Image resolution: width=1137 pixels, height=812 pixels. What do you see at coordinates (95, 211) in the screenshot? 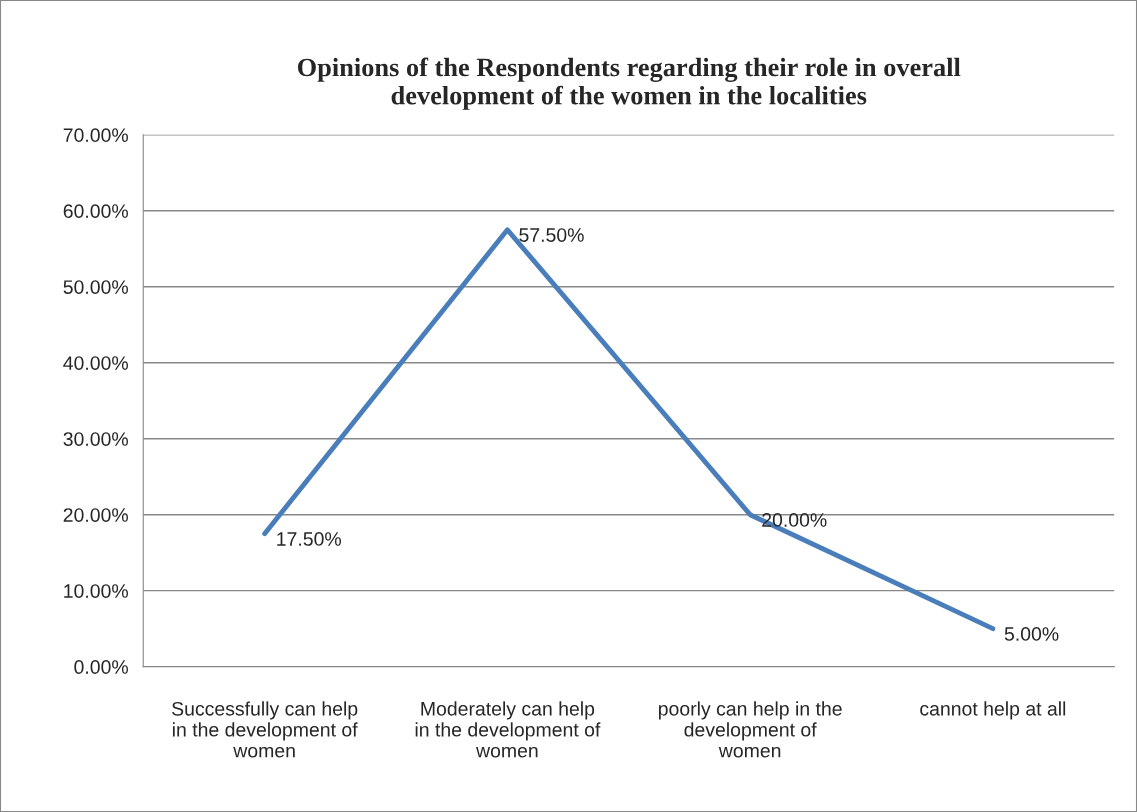
I see `y-tick-label: 60.00%` at bounding box center [95, 211].